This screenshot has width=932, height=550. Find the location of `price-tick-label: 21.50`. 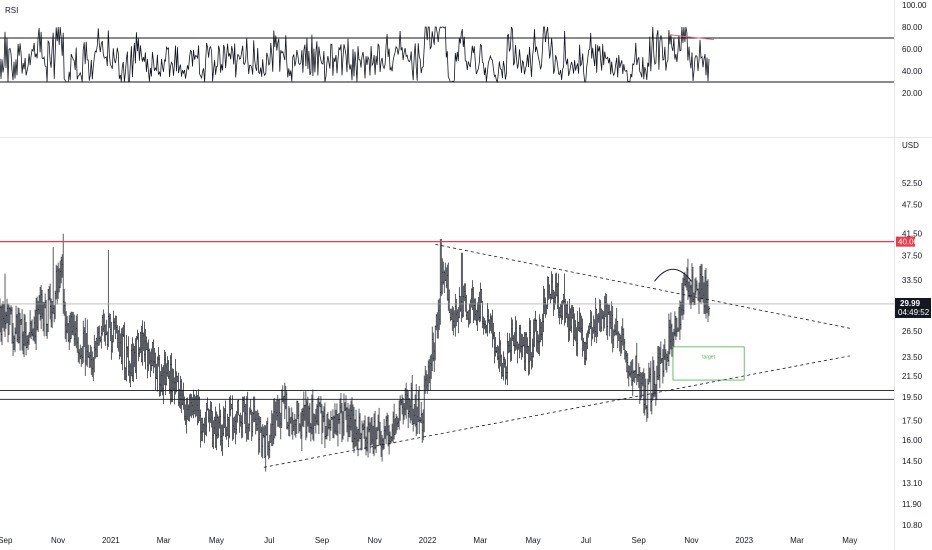

price-tick-label: 21.50 is located at coordinates (912, 376).